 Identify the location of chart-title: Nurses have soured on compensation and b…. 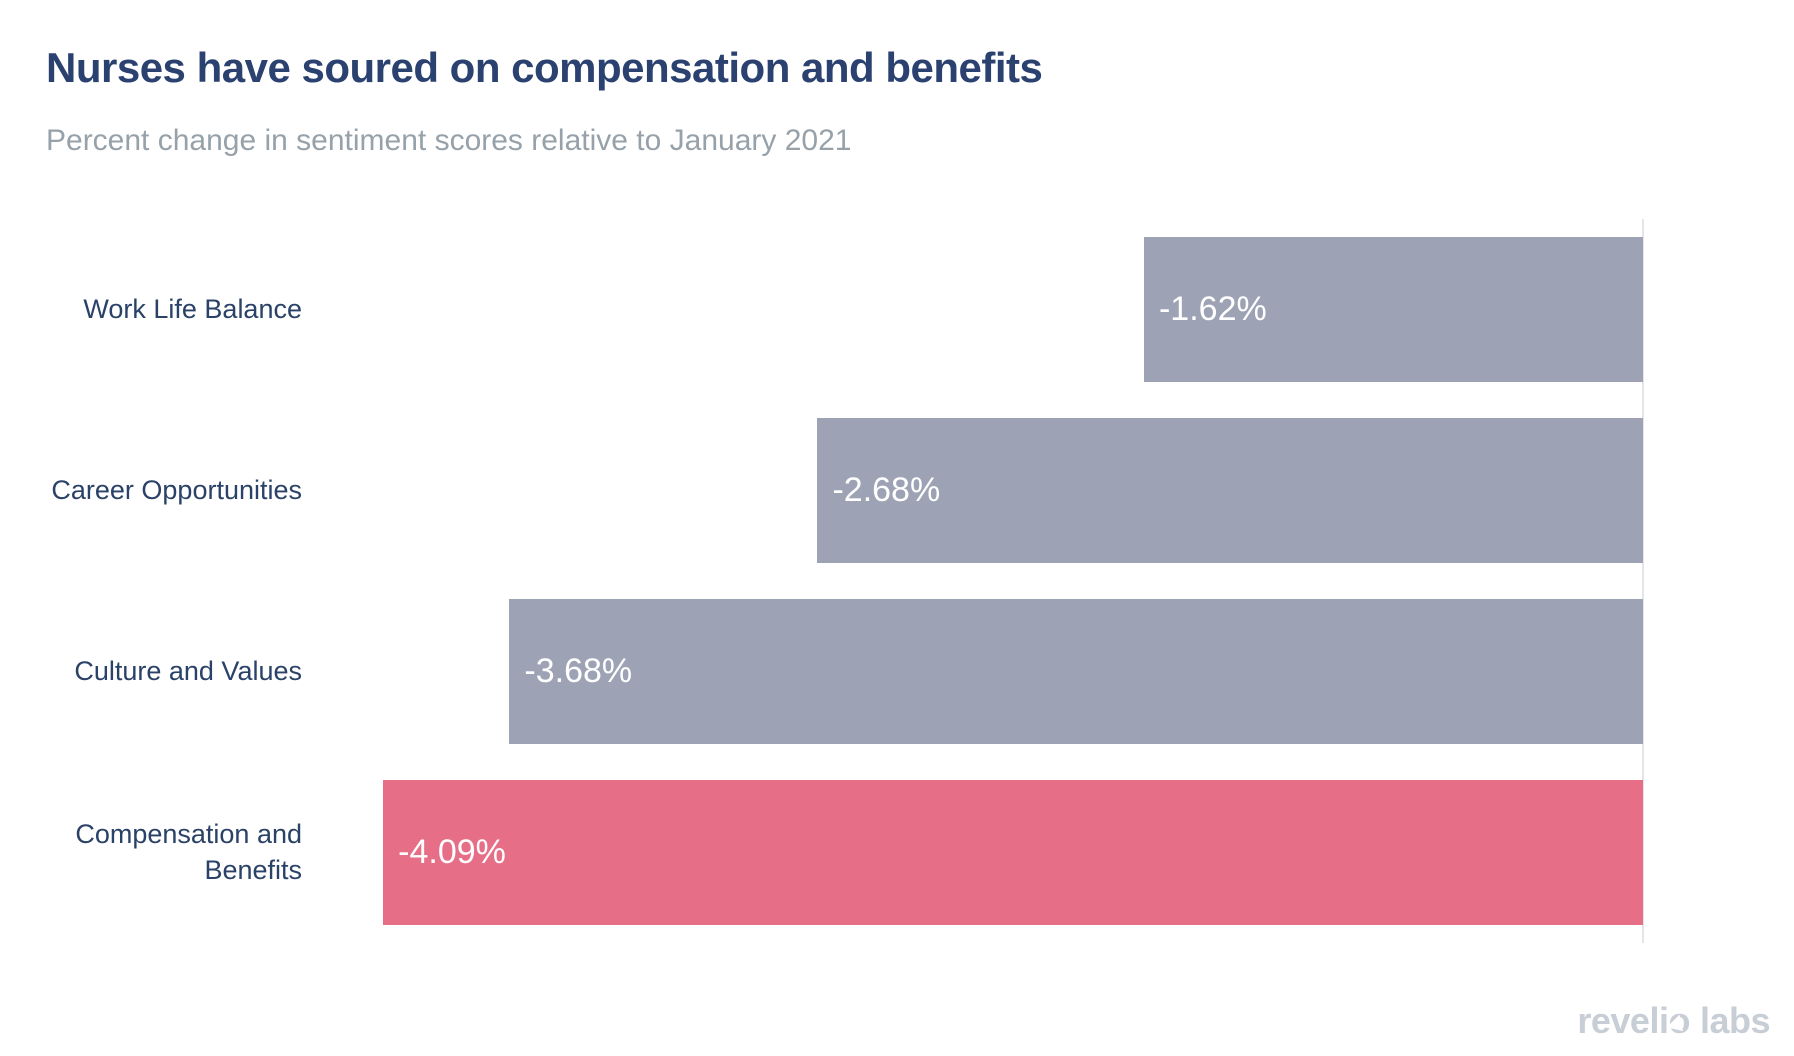
(544, 67).